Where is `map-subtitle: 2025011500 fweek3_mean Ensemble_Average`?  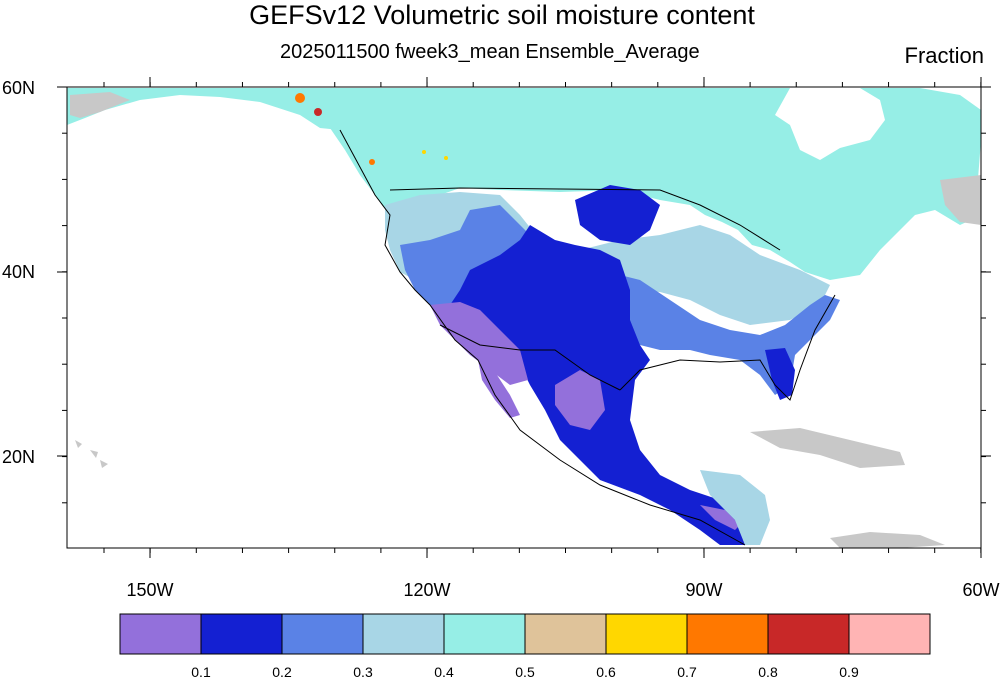 map-subtitle: 2025011500 fweek3_mean Ensemble_Average is located at coordinates (490, 52).